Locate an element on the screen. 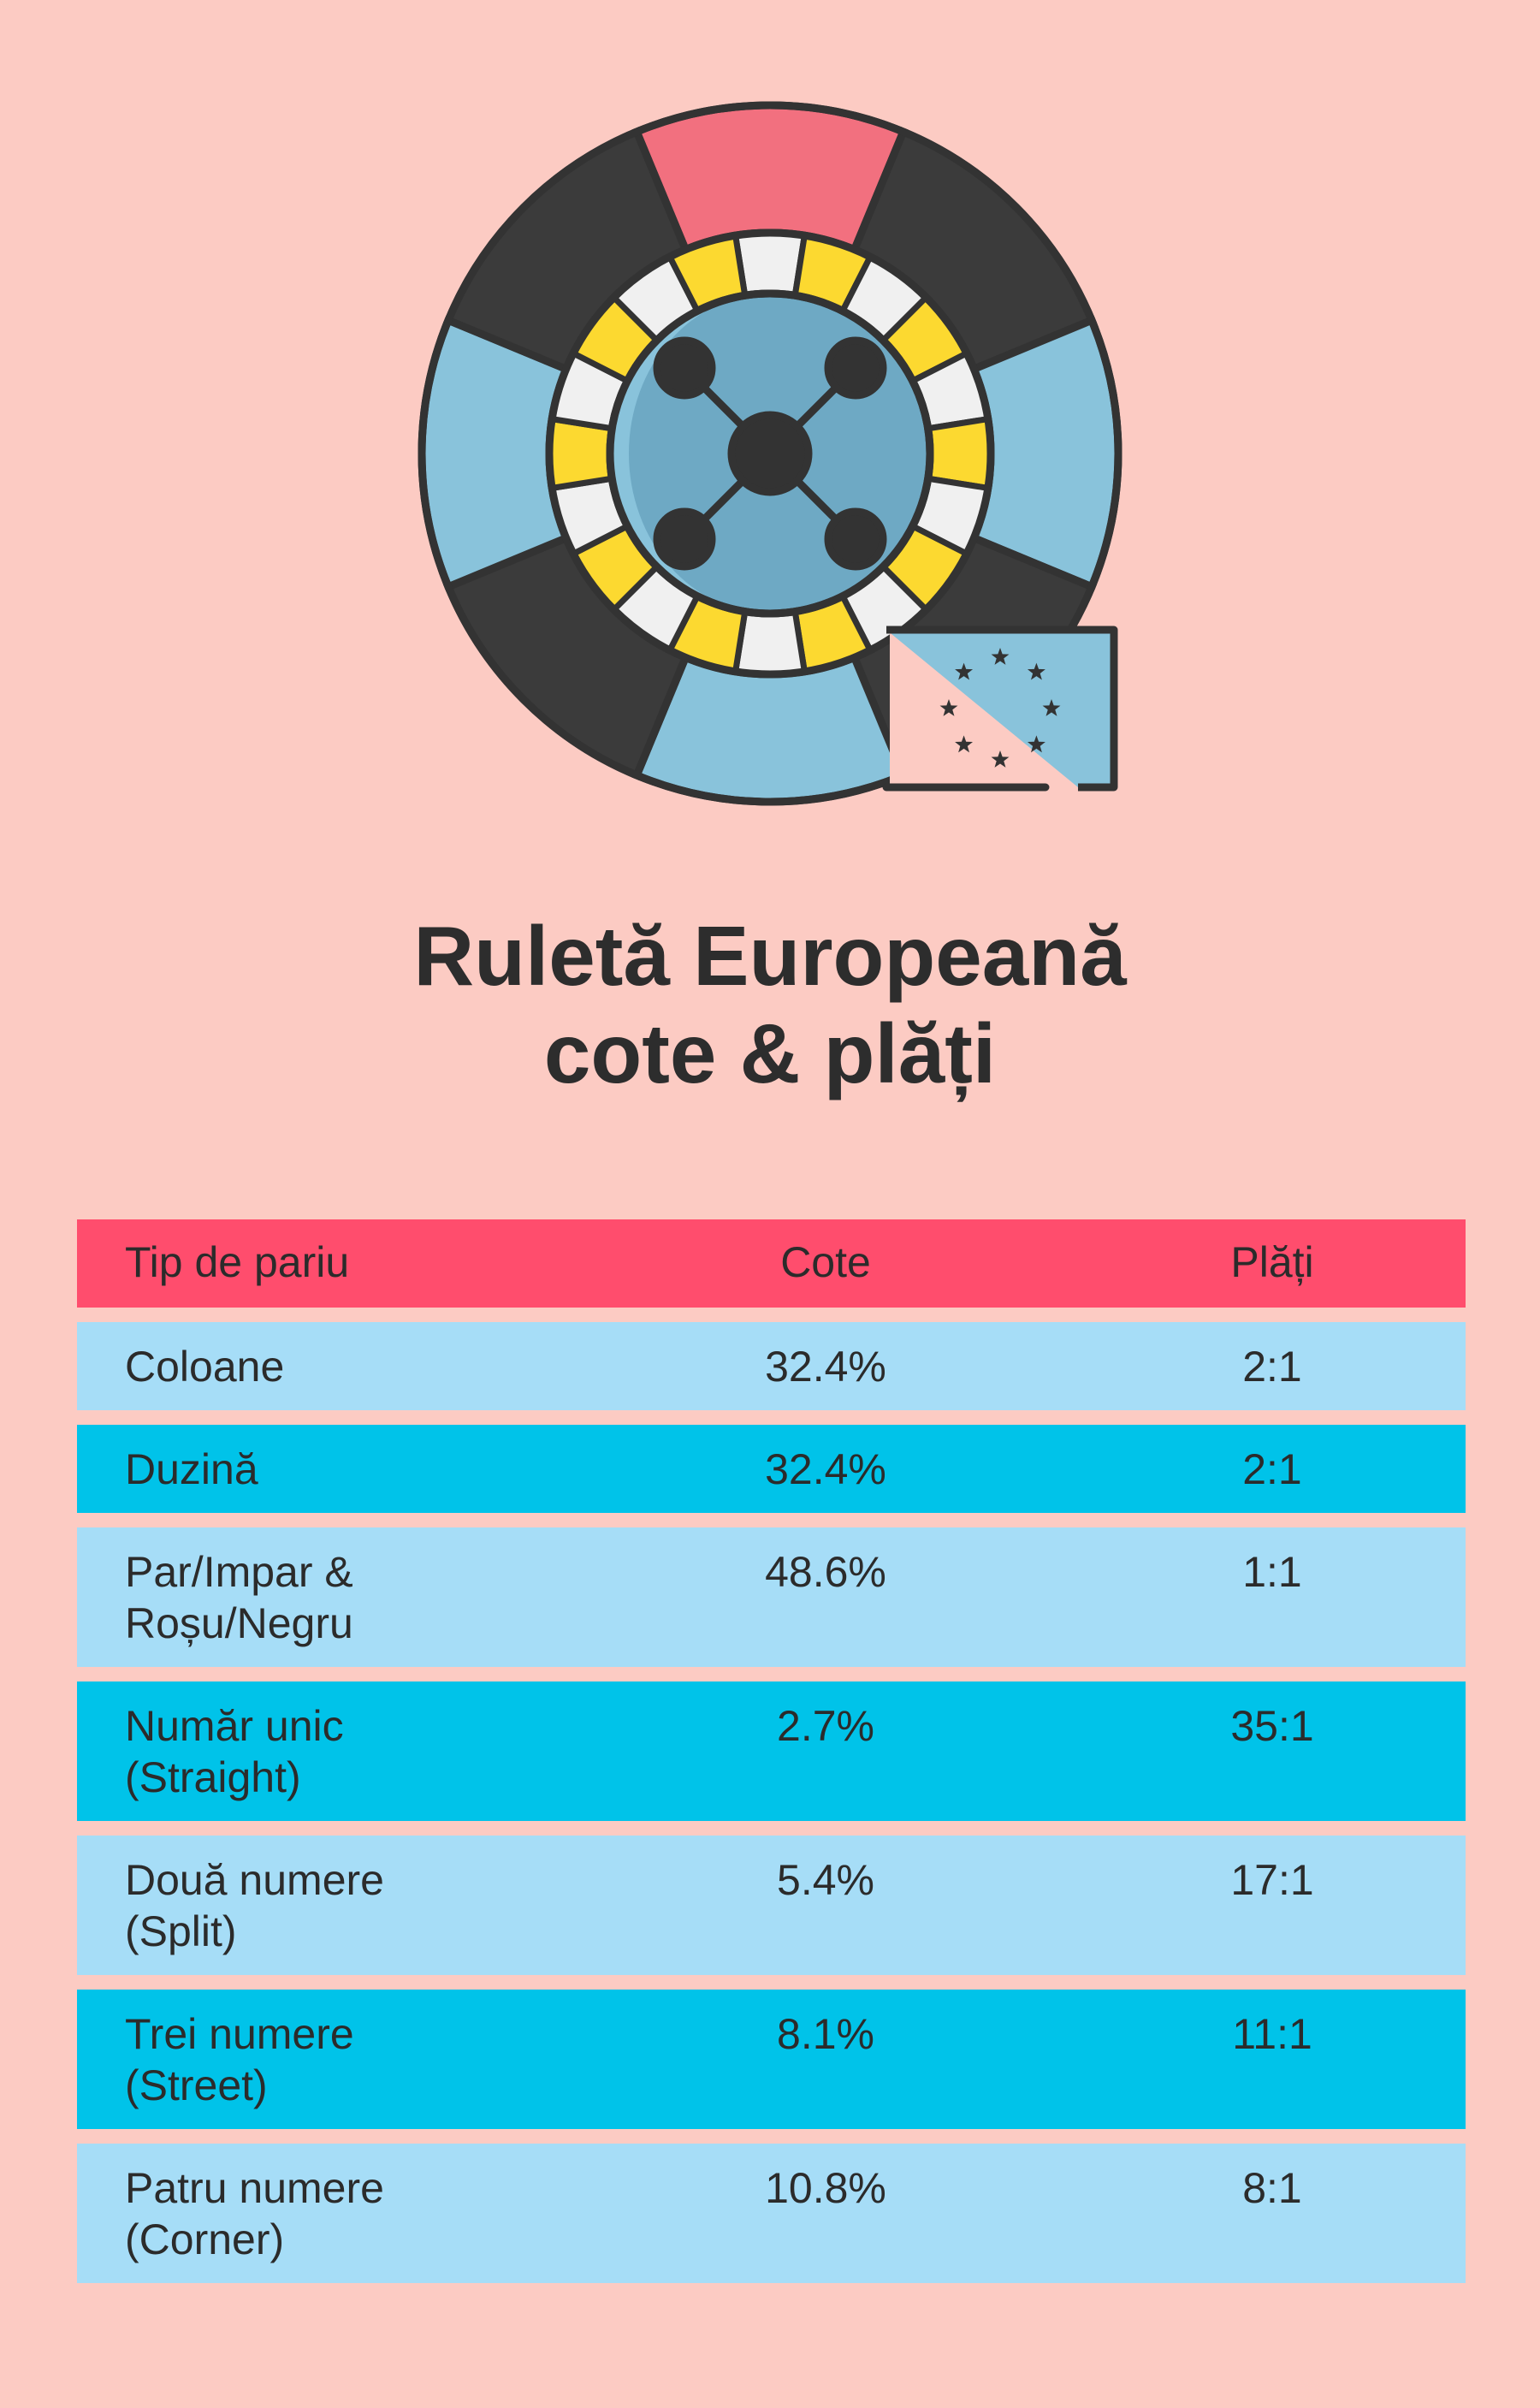 The height and width of the screenshot is (2408, 1540). payout-cell: 35:1 is located at coordinates (1272, 1726).